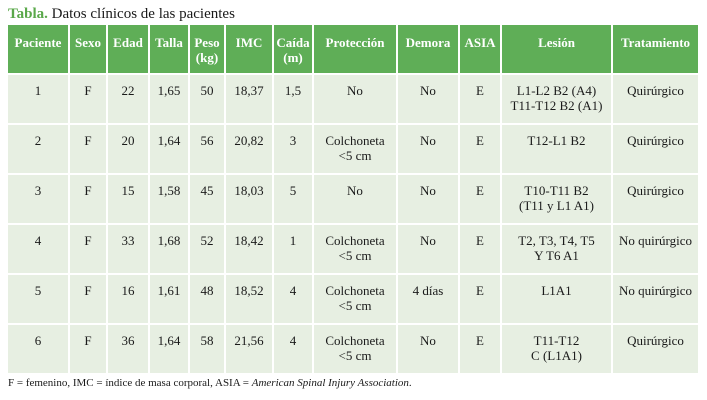  What do you see at coordinates (249, 340) in the screenshot?
I see `cell-line: 21,56` at bounding box center [249, 340].